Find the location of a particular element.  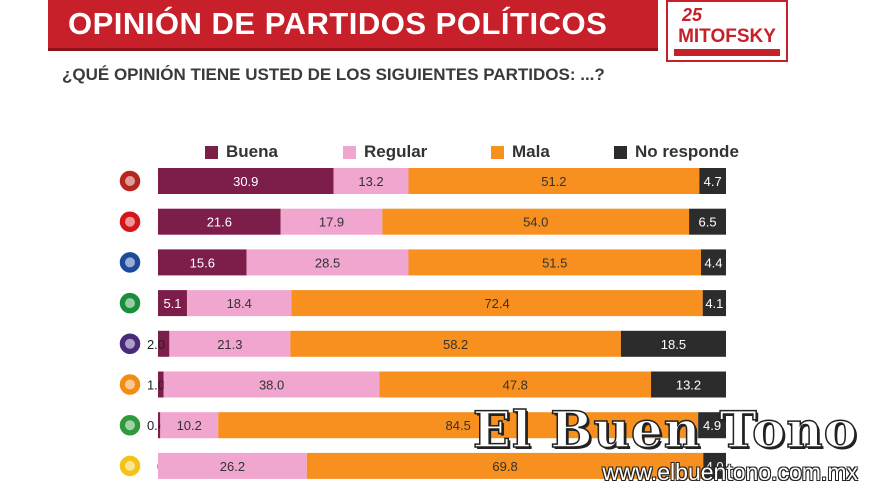

bar-mala-pt is located at coordinates (536, 221).